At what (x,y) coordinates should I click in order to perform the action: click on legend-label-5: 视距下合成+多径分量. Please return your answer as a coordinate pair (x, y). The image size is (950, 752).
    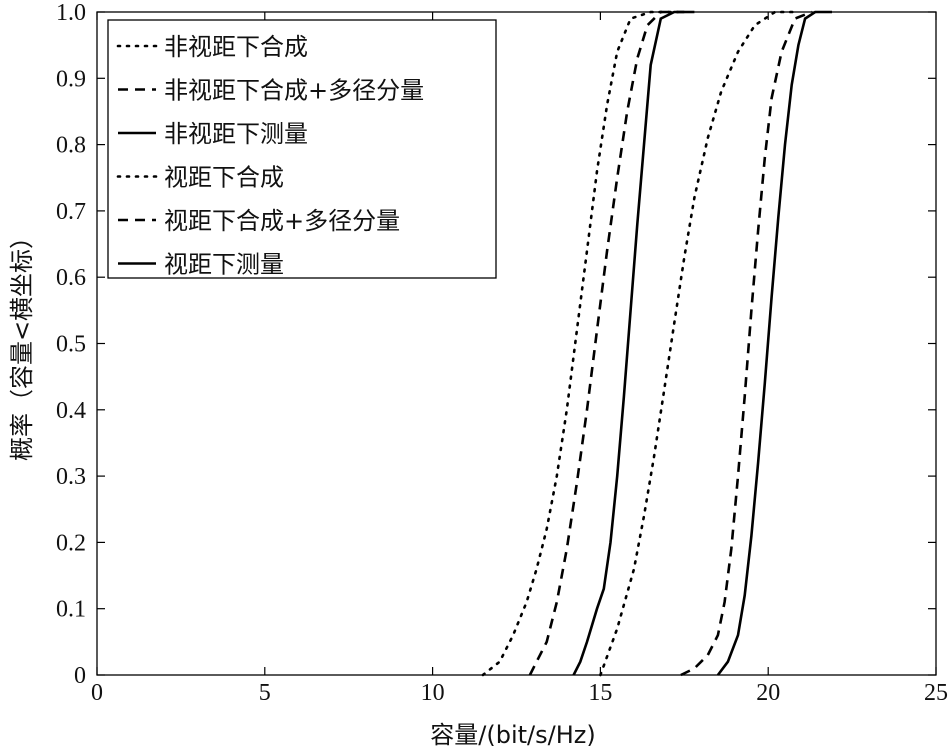
    Looking at the image, I should click on (282, 221).